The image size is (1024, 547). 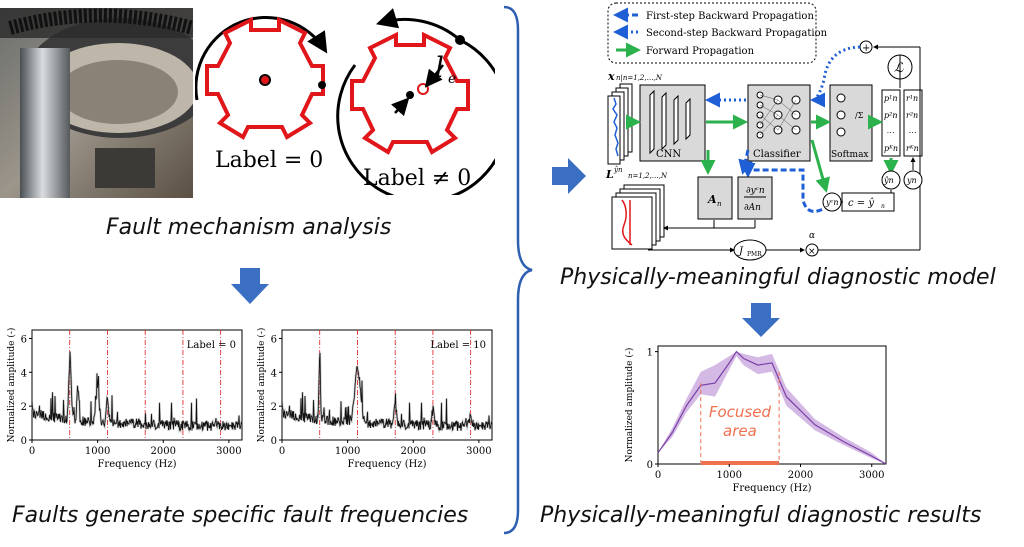 I want to click on caption-model: Physically-meaningful diagnostic model, so click(x=778, y=277).